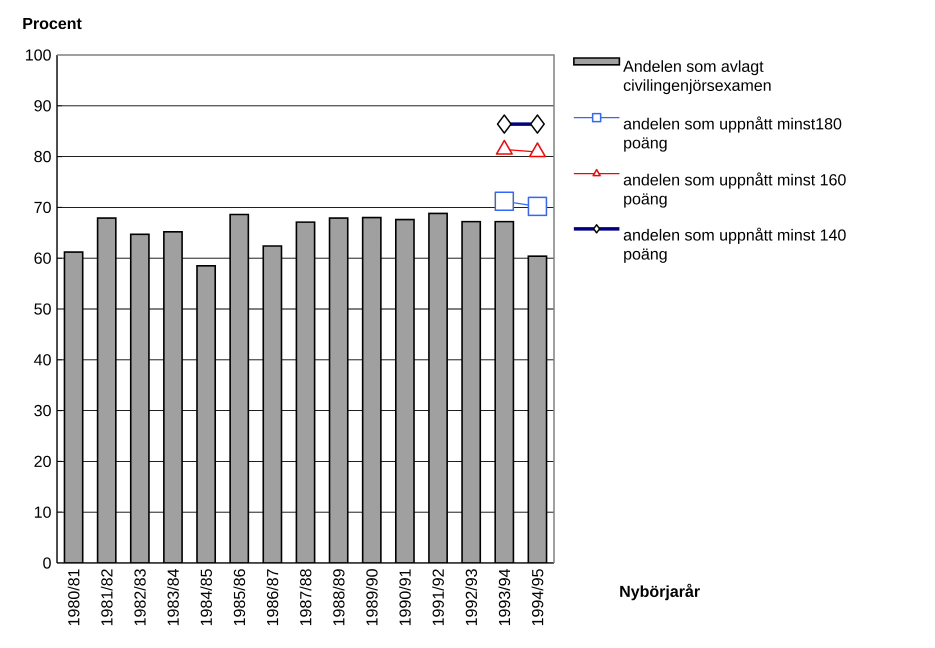 This screenshot has width=935, height=648. I want to click on x-axis-title: Nybörjarår, so click(660, 592).